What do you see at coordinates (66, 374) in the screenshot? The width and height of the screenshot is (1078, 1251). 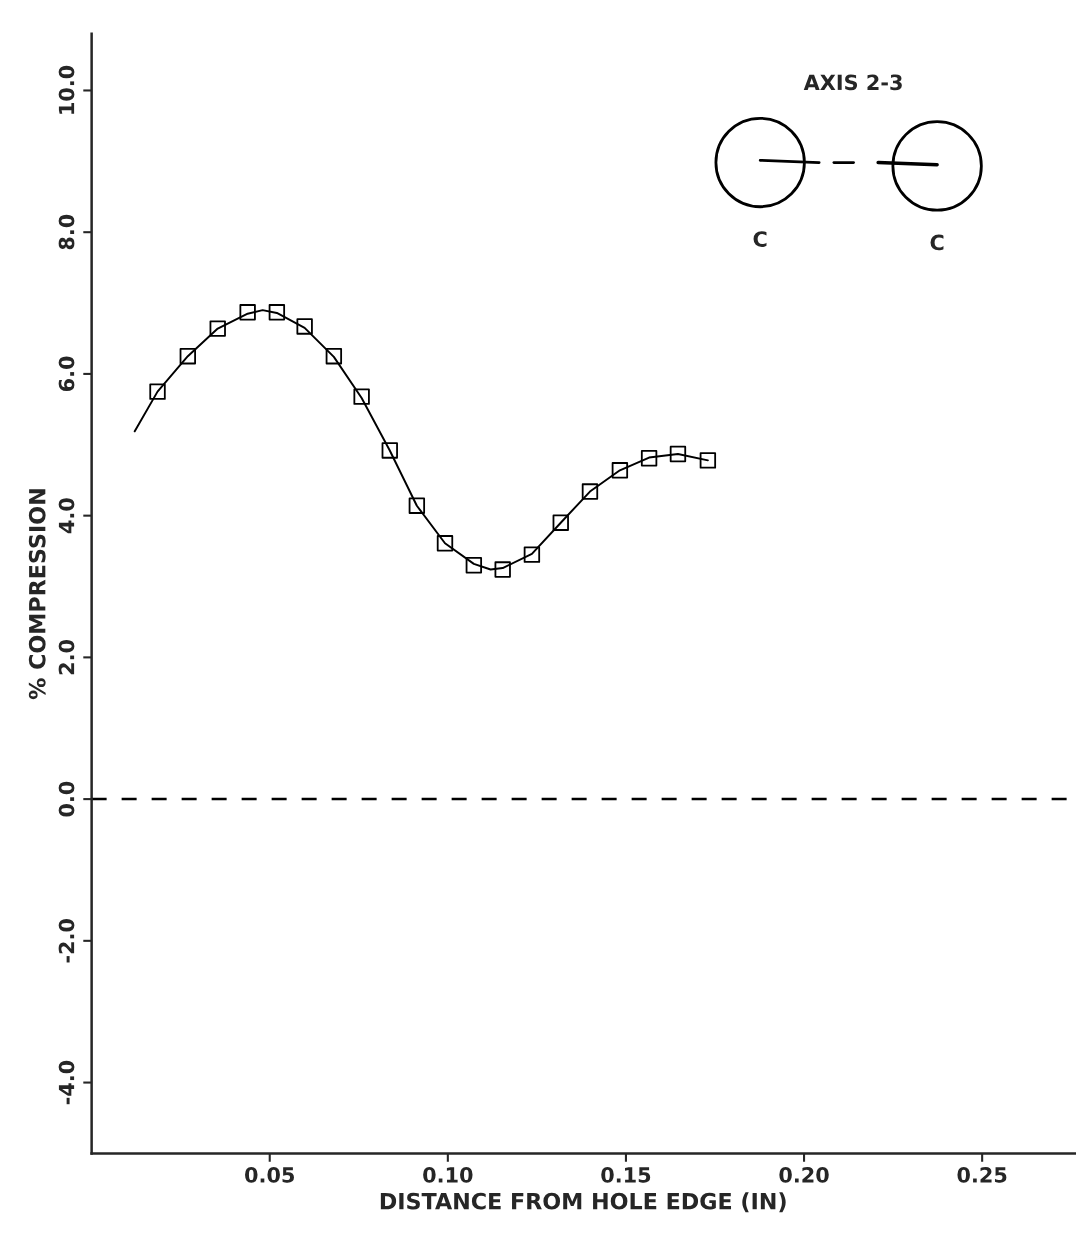 I see `y-tick-label: 6.0` at bounding box center [66, 374].